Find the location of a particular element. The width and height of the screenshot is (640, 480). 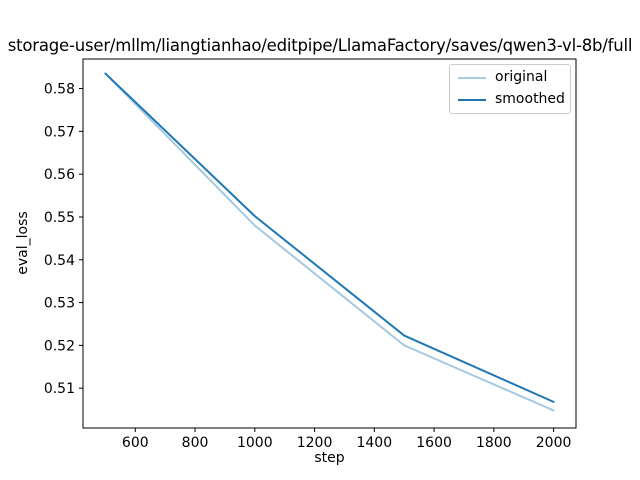

x-tick-label: 1600 is located at coordinates (434, 443).